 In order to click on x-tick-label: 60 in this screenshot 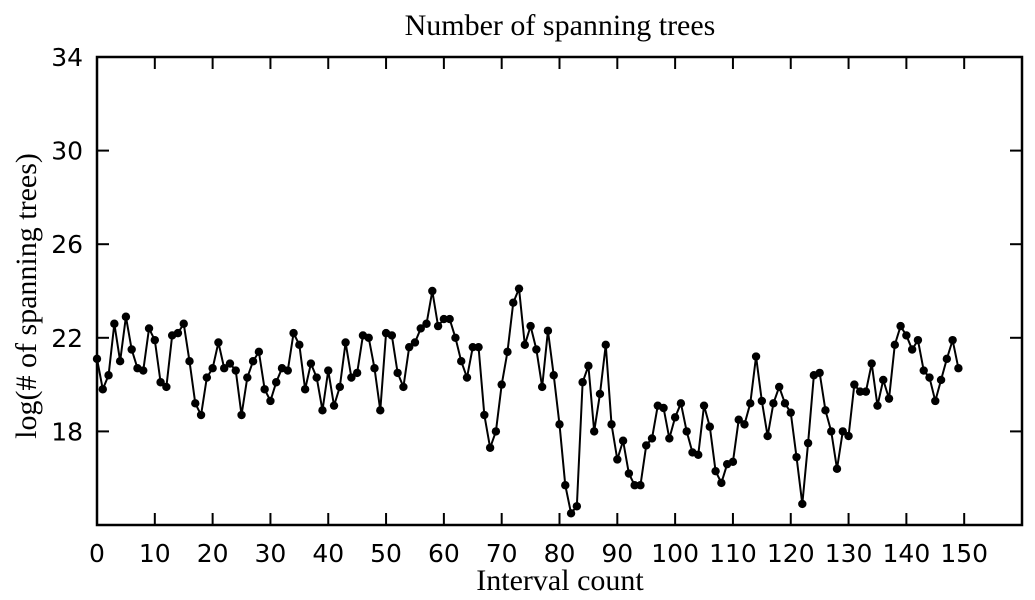, I will do `click(444, 553)`.